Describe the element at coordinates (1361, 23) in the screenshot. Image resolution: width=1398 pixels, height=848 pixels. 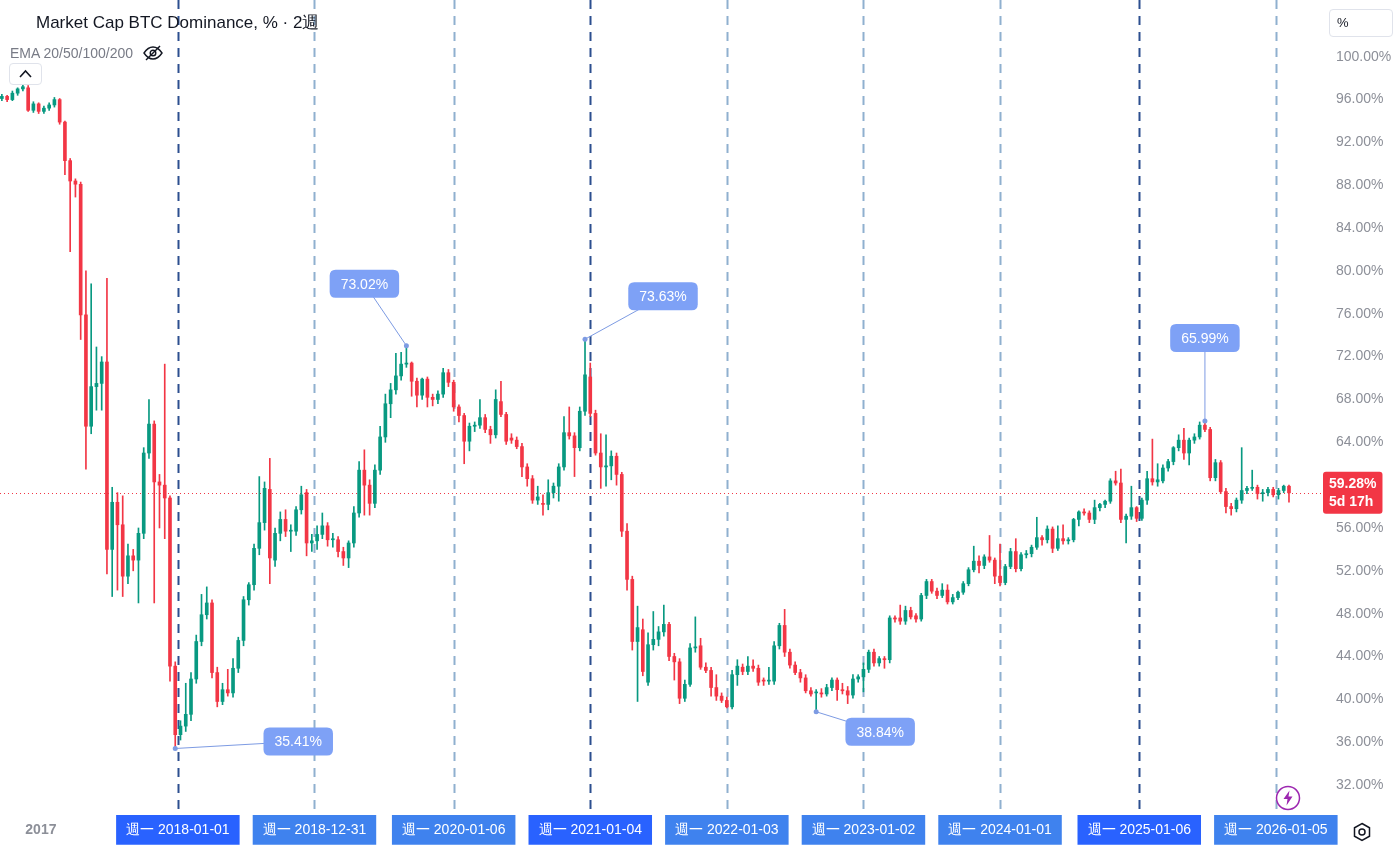
I see `percent-button: %` at that location.